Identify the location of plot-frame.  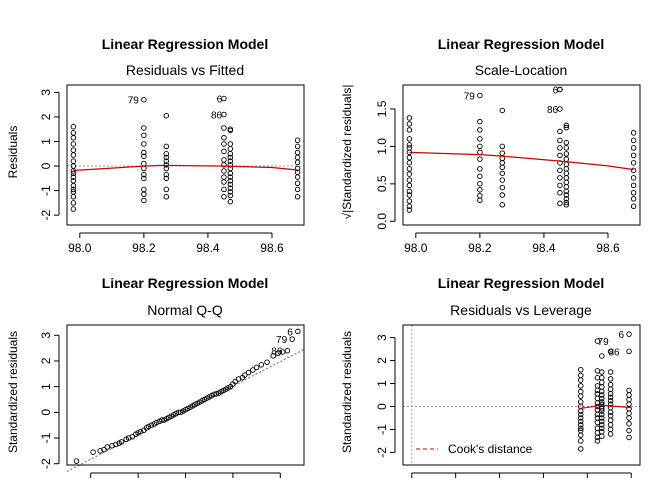
(521, 155).